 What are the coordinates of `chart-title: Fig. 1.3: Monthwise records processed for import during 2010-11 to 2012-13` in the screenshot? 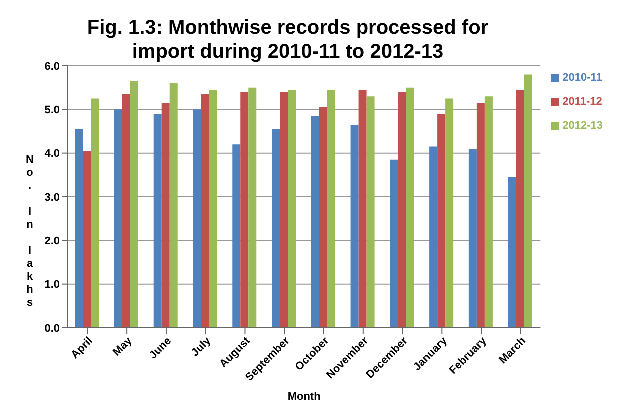 It's located at (288, 40).